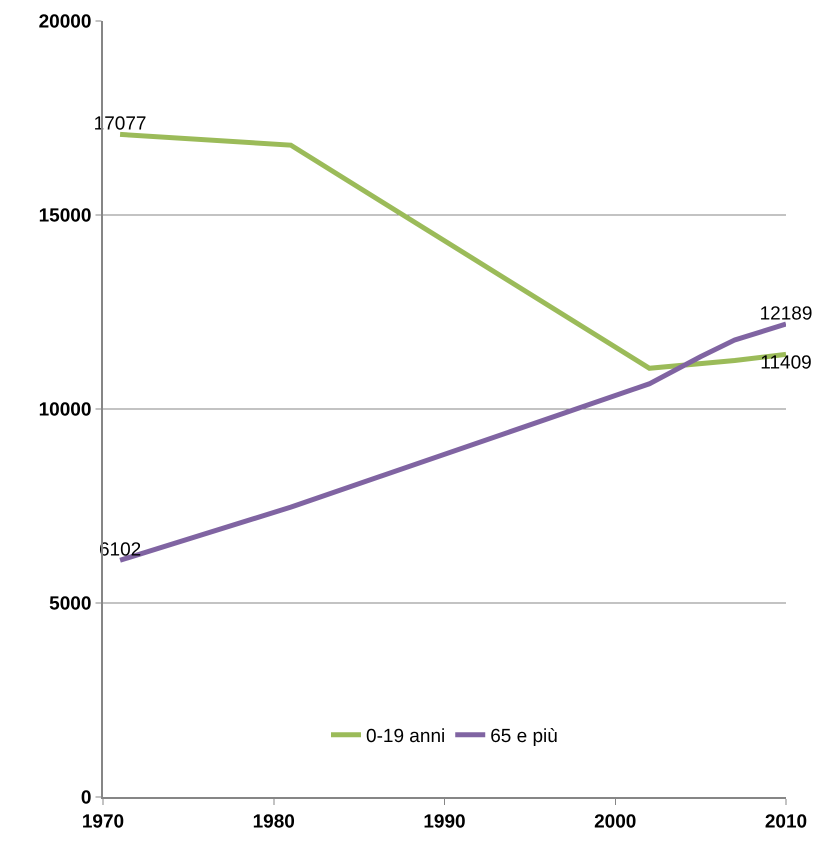 The height and width of the screenshot is (850, 819). What do you see at coordinates (65, 216) in the screenshot?
I see `y-tick-label: 15000` at bounding box center [65, 216].